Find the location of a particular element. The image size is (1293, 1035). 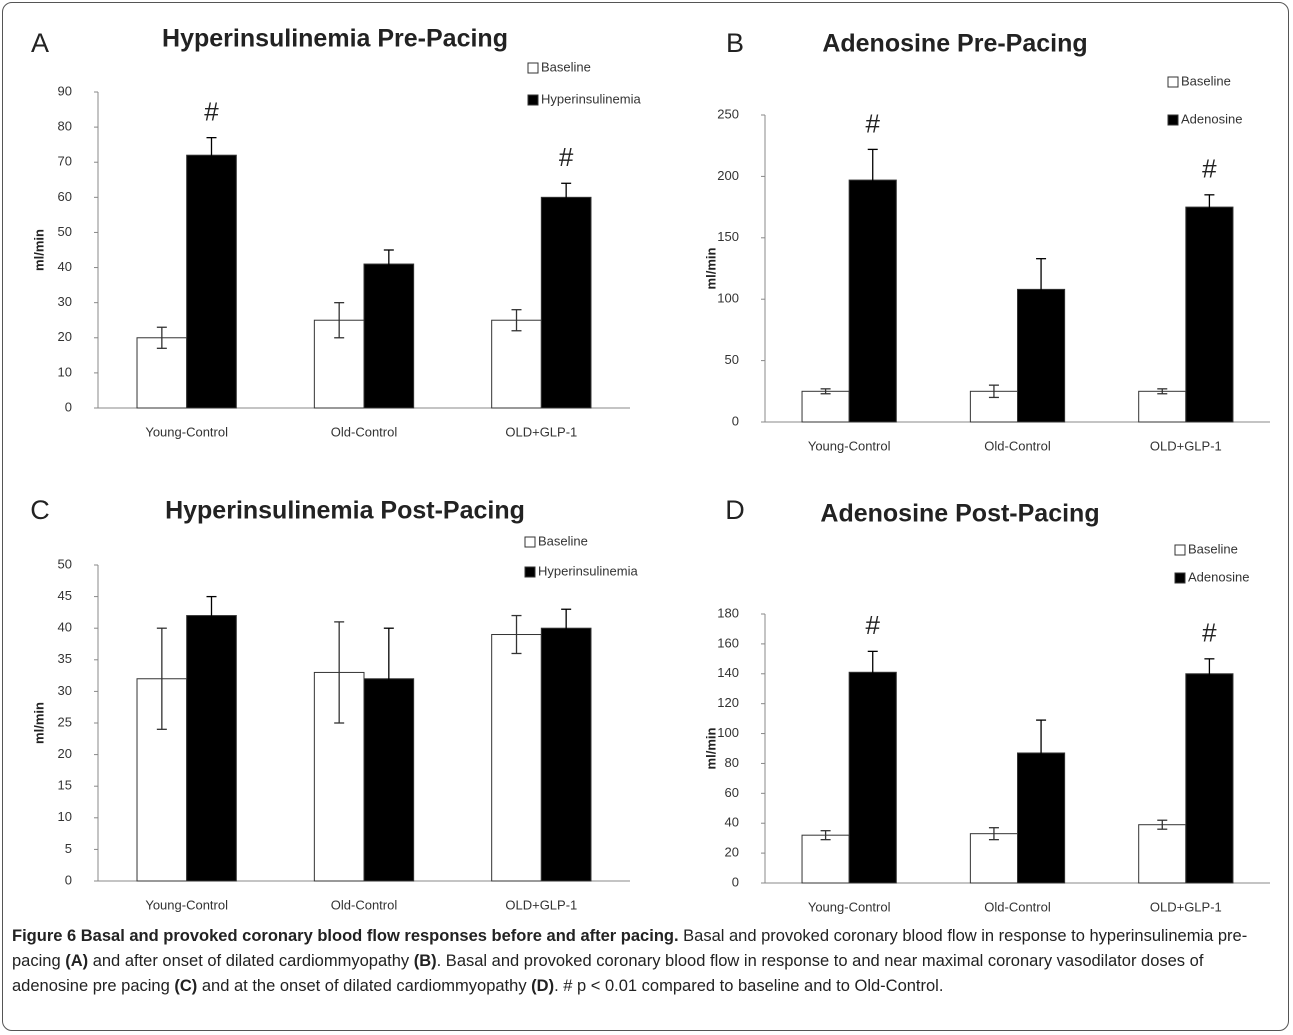

y-tick-label: 200 is located at coordinates (728, 175).